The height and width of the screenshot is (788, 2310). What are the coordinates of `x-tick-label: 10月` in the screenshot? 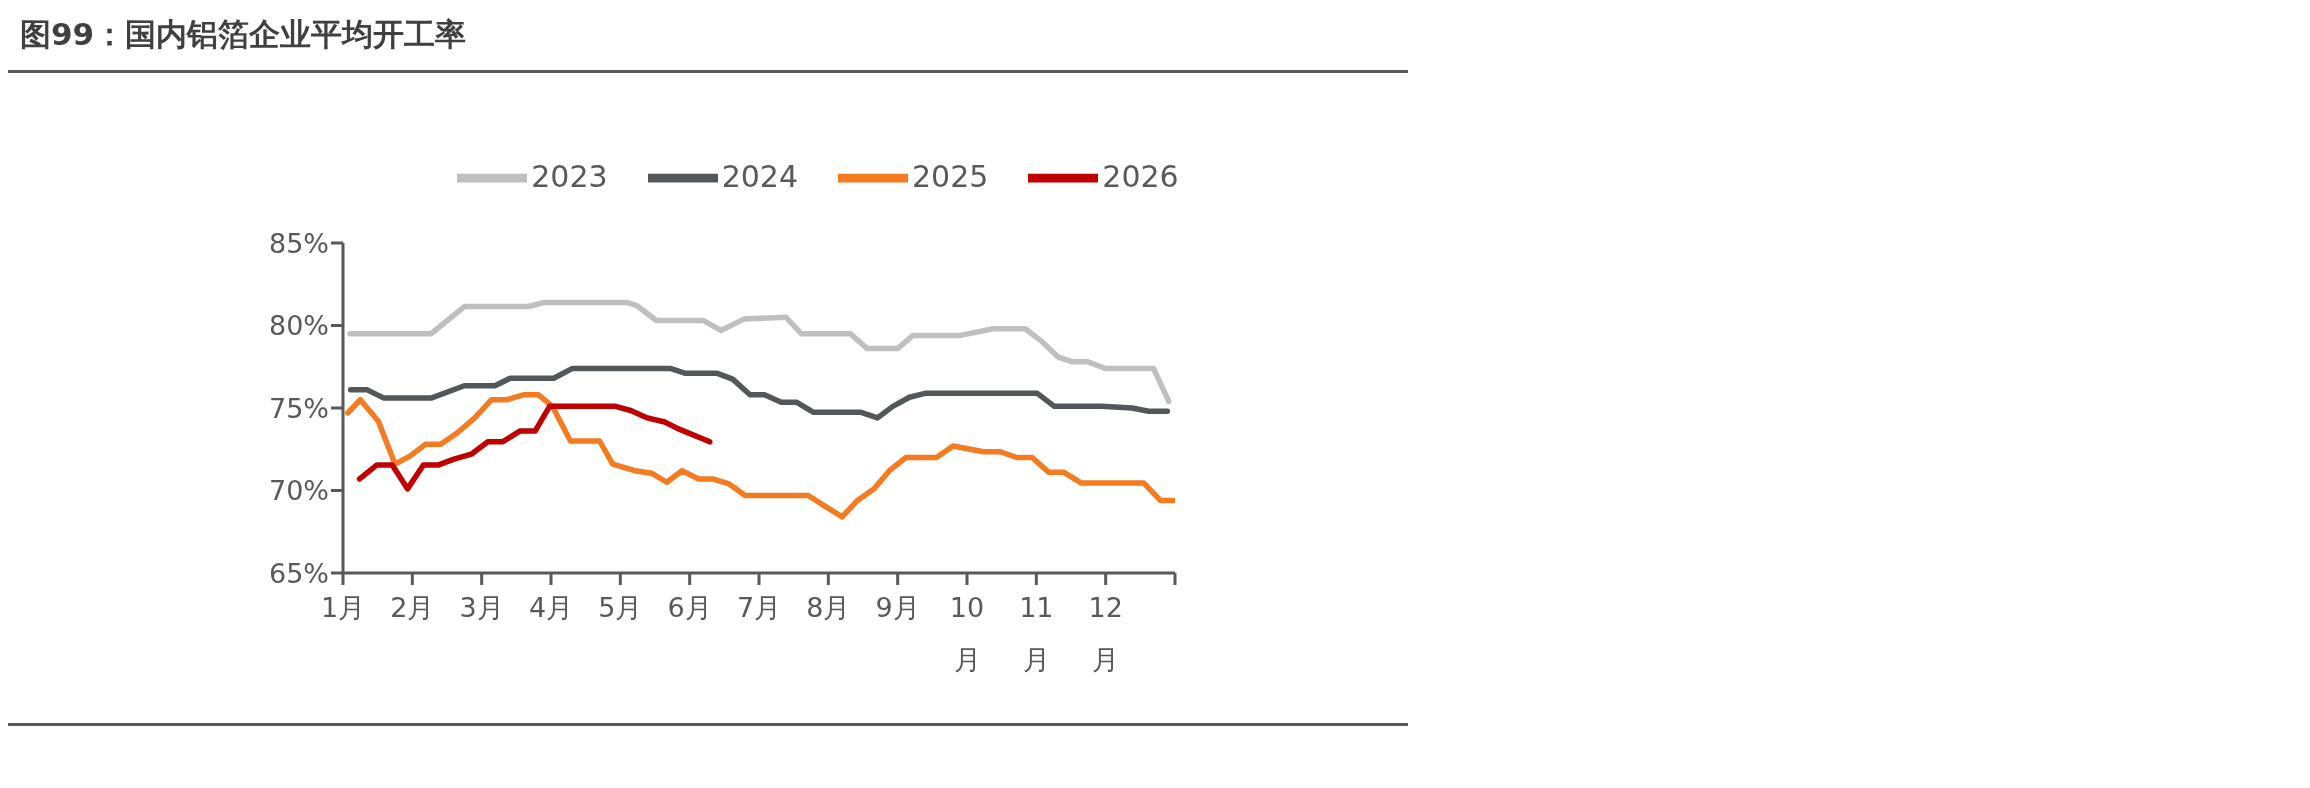 It's located at (967, 633).